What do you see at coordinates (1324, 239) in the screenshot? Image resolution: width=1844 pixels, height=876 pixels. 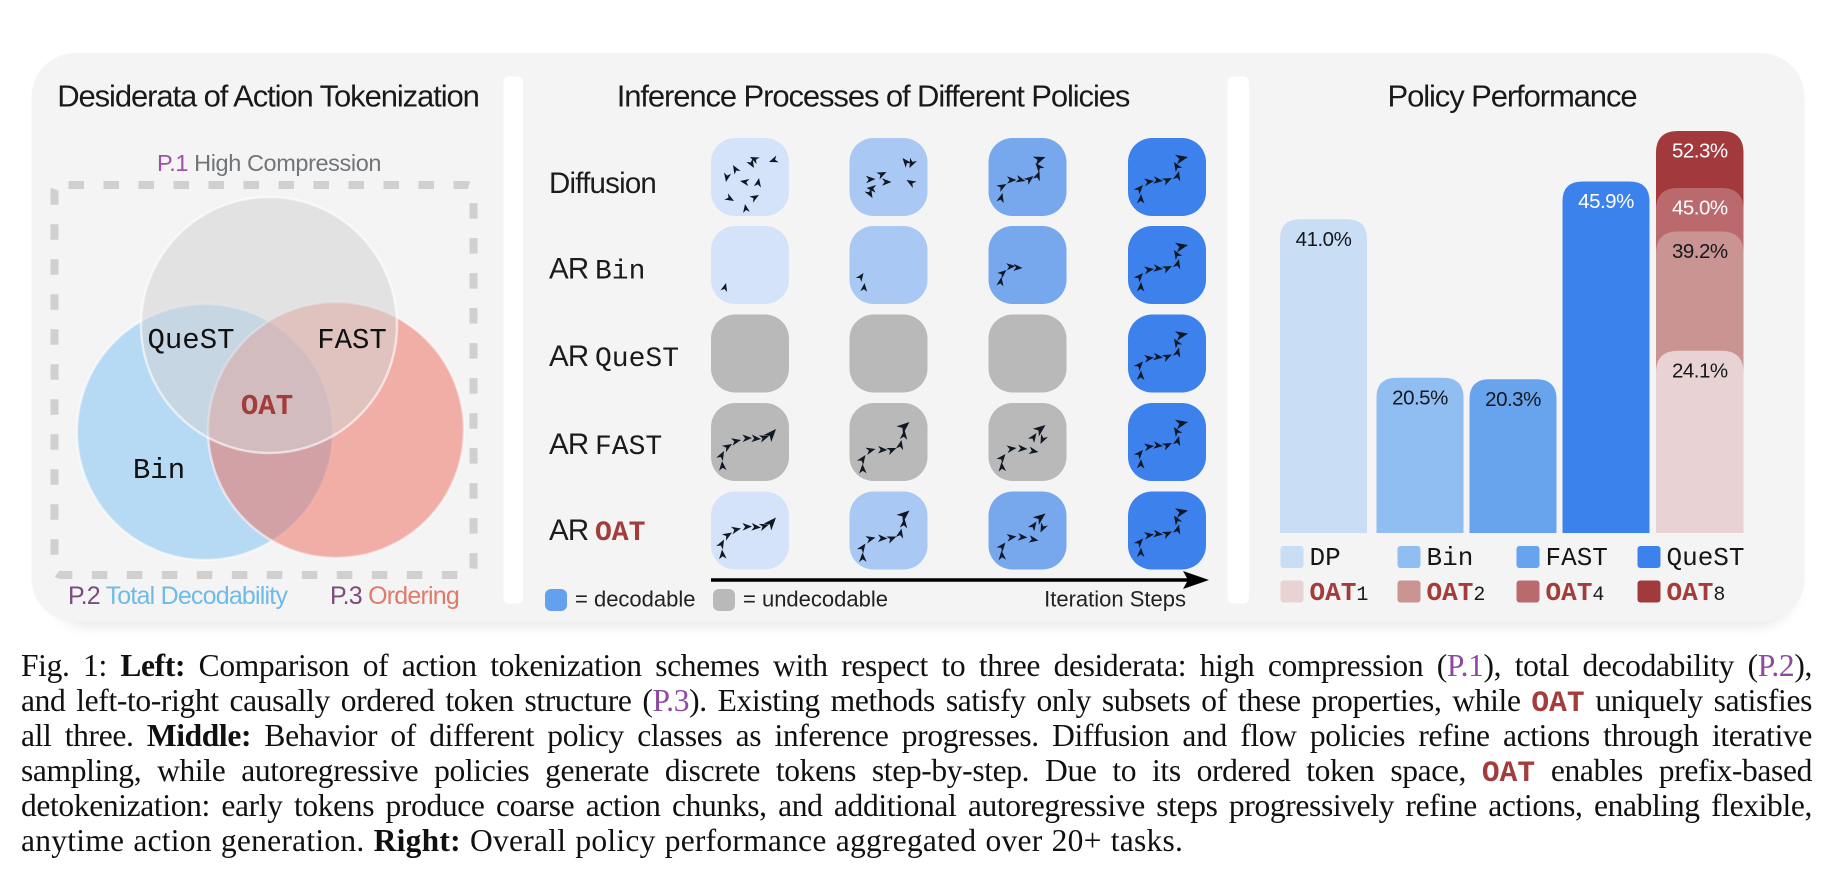 I see `svg-text: 41.0%` at bounding box center [1324, 239].